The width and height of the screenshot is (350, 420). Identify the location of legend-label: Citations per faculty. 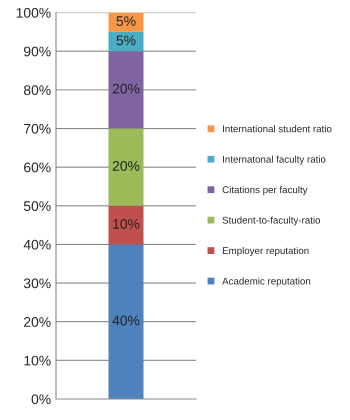
(265, 191).